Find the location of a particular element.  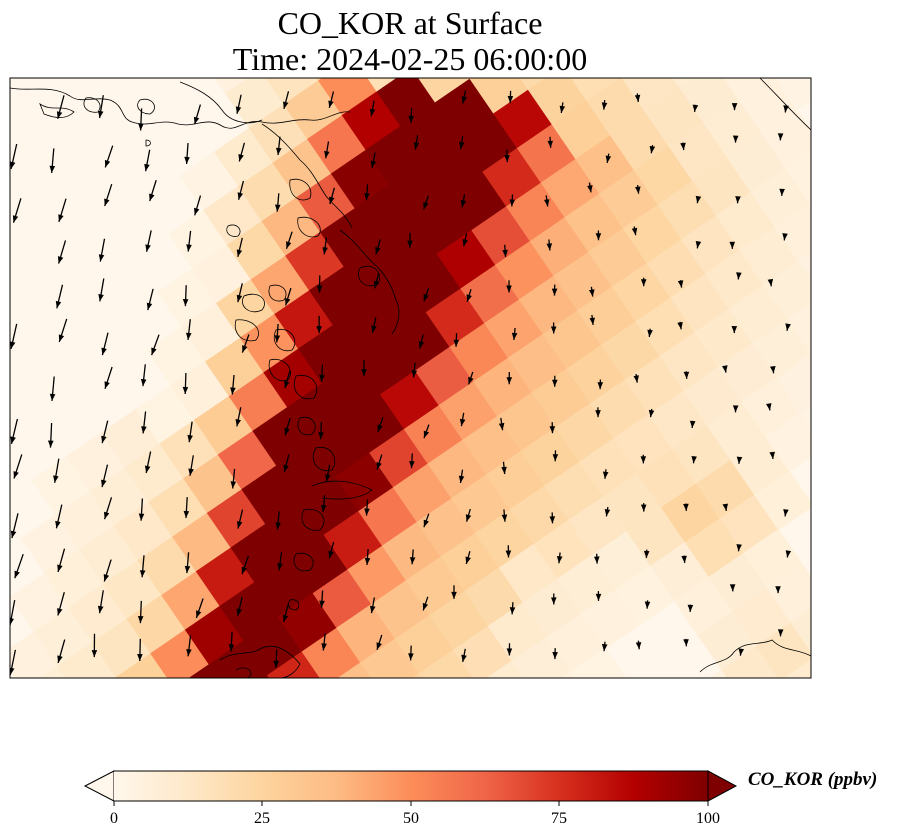

colorbar-tick-label: 50 is located at coordinates (411, 818).